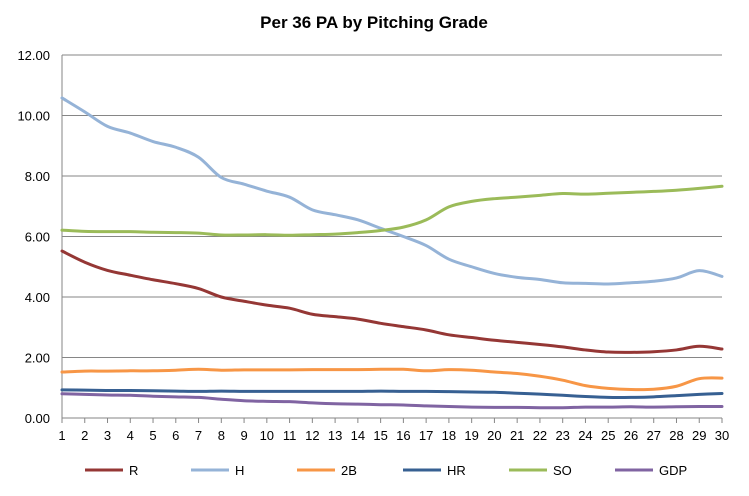  I want to click on x-tick-label: 25, so click(608, 435).